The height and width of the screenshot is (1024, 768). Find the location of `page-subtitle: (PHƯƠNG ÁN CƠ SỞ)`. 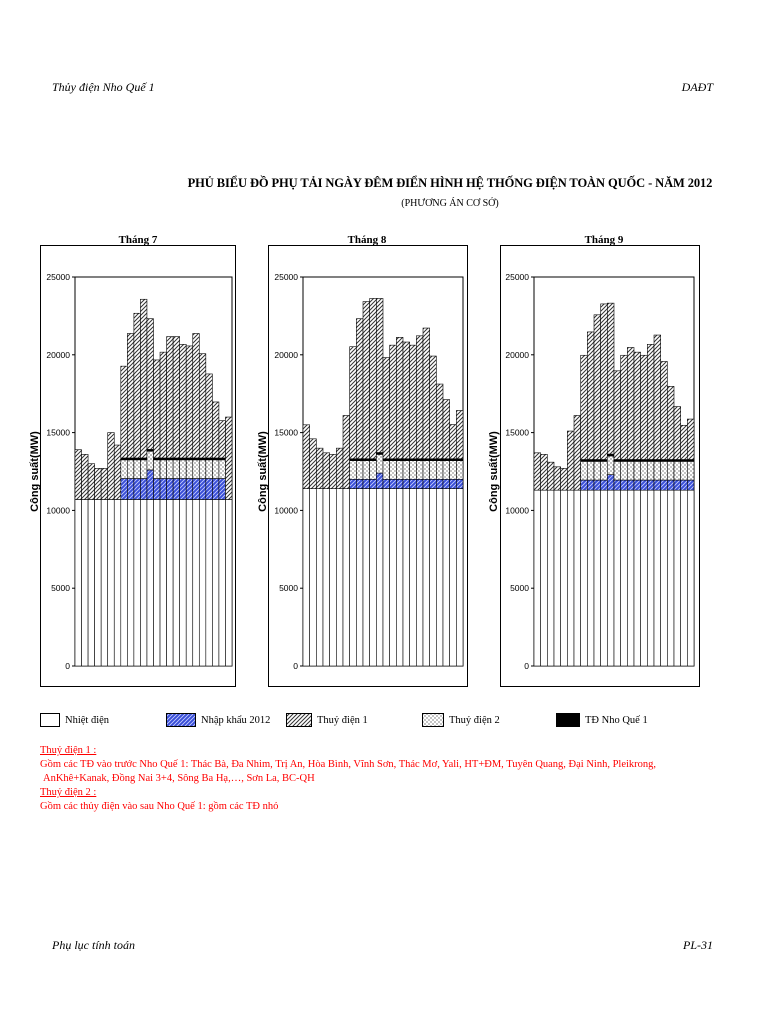

page-subtitle: (PHƯƠNG ÁN CƠ SỞ) is located at coordinates (450, 203).